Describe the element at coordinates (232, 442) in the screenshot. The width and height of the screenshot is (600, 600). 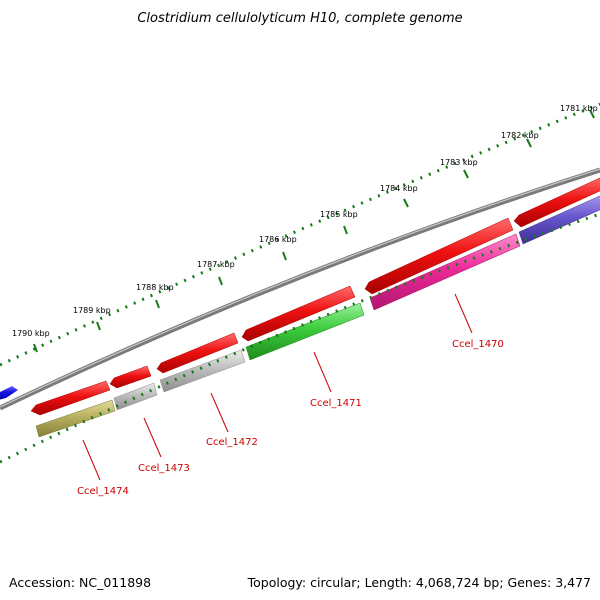
I see `gene-label-ccel-1472: Ccel_1472` at that location.